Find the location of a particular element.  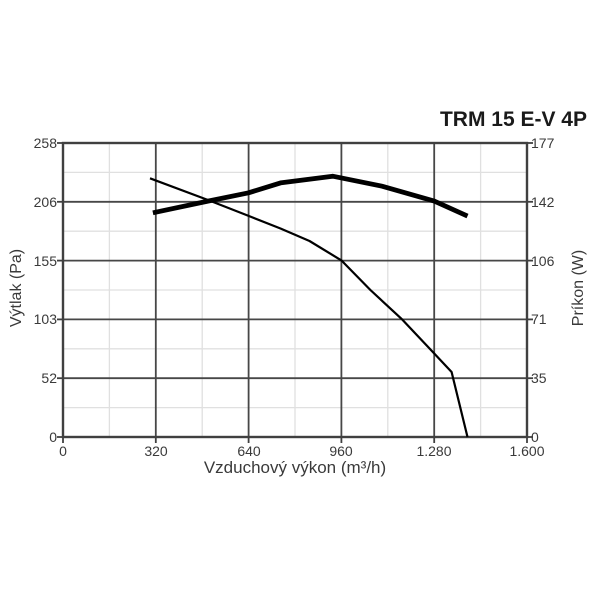

y-left-tick-label: 103 is located at coordinates (45, 319).